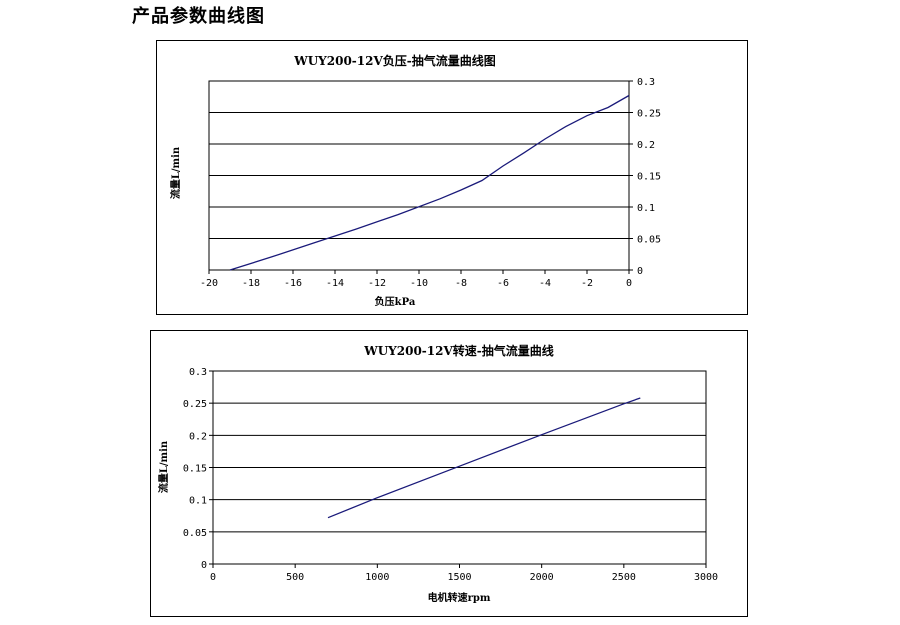 The width and height of the screenshot is (900, 625). Describe the element at coordinates (461, 283) in the screenshot. I see `chart1-x-tick-label: -8` at that location.